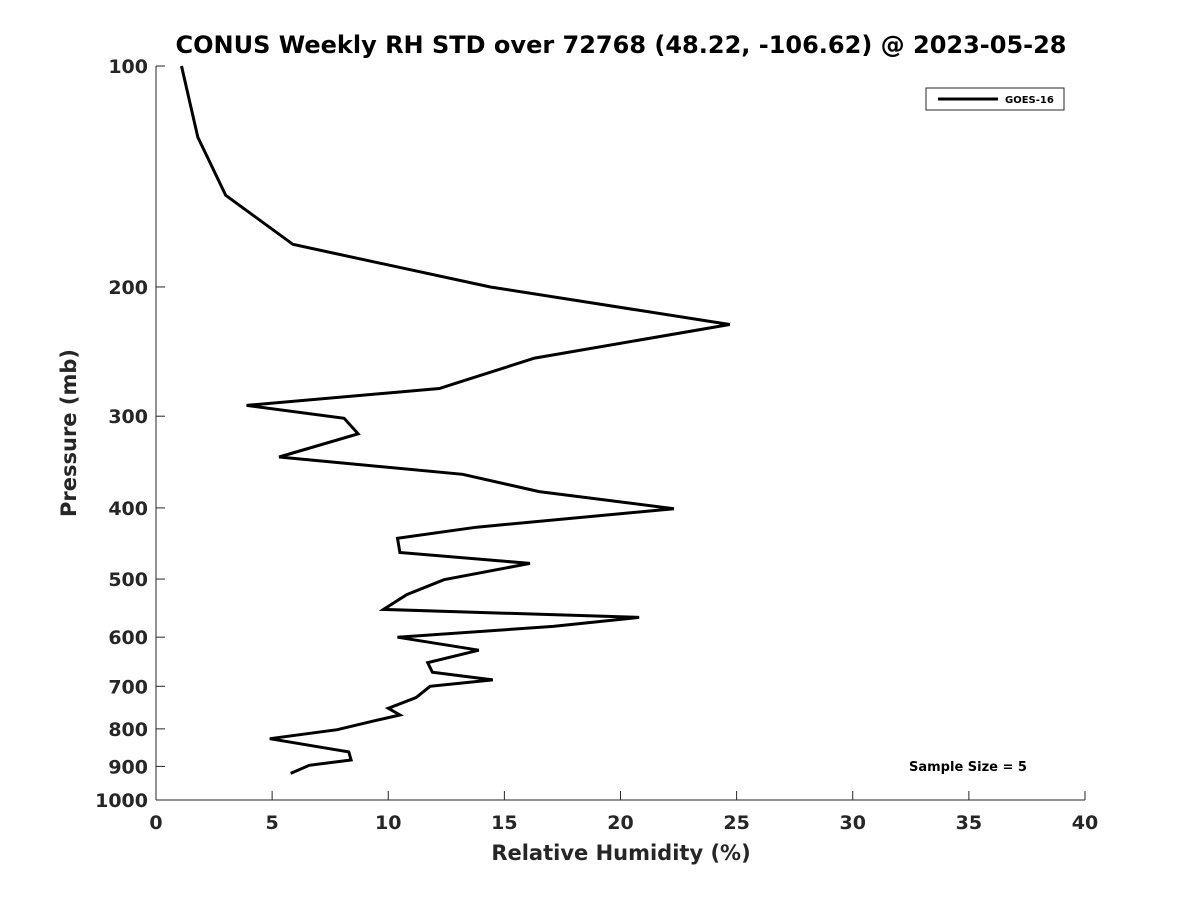 This screenshot has width=1200, height=900. What do you see at coordinates (128, 687) in the screenshot?
I see `y-tick-label: 700` at bounding box center [128, 687].